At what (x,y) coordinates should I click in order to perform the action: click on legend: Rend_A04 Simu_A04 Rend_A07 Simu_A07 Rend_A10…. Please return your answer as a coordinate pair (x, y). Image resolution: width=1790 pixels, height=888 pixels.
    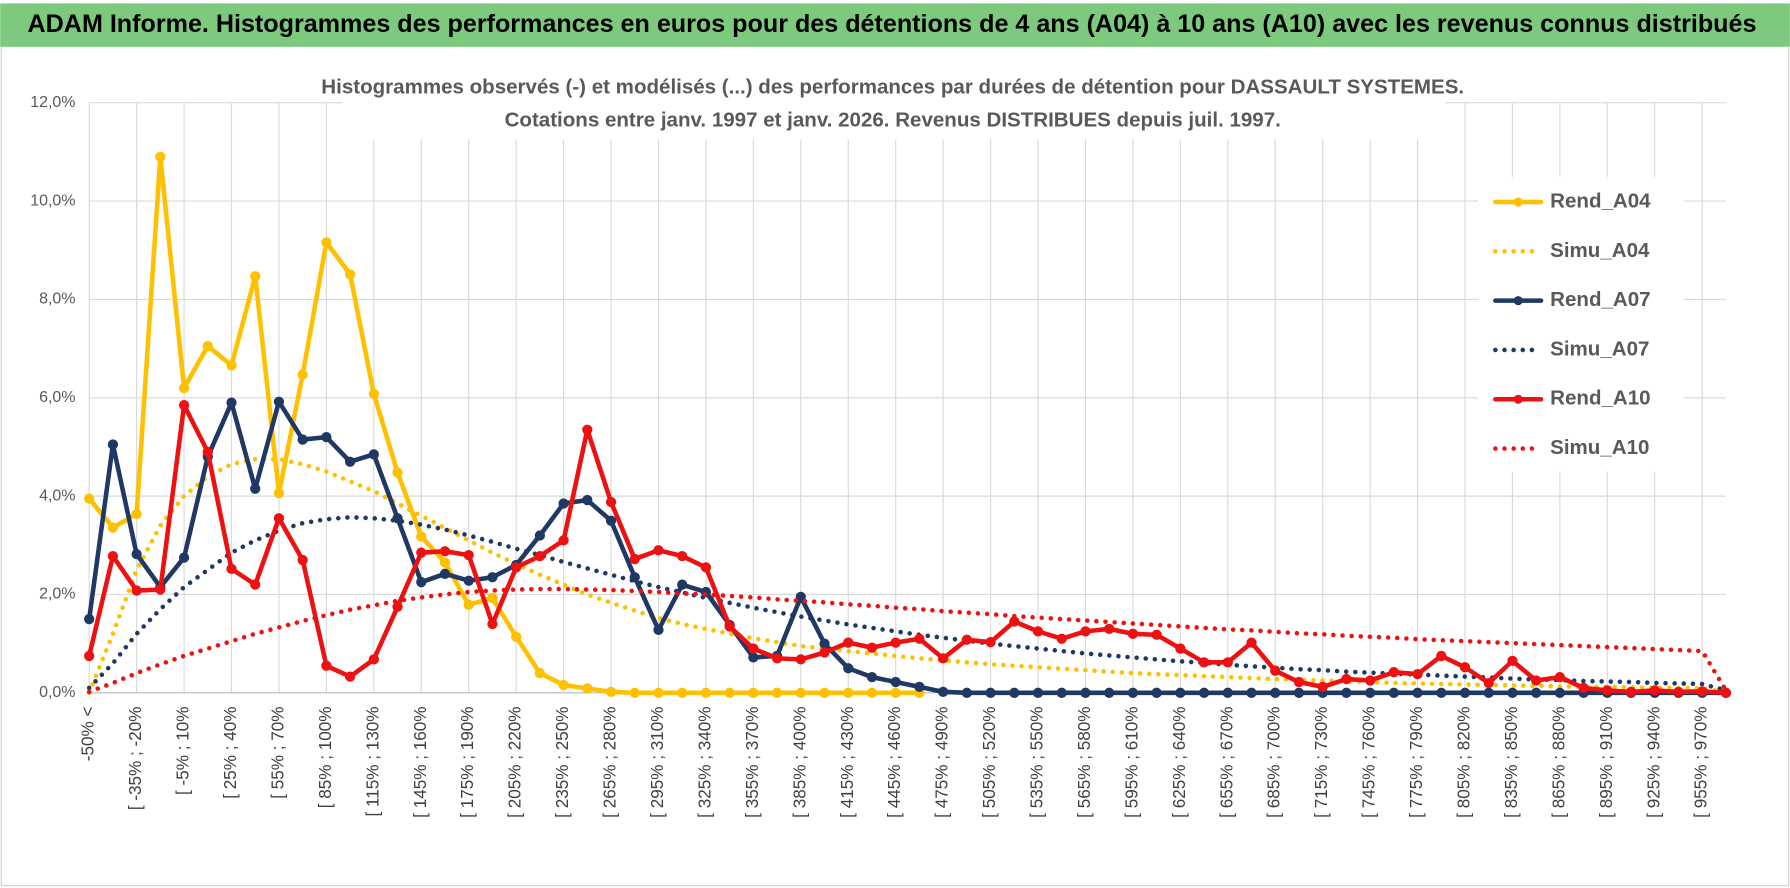
    Looking at the image, I should click on (1581, 324).